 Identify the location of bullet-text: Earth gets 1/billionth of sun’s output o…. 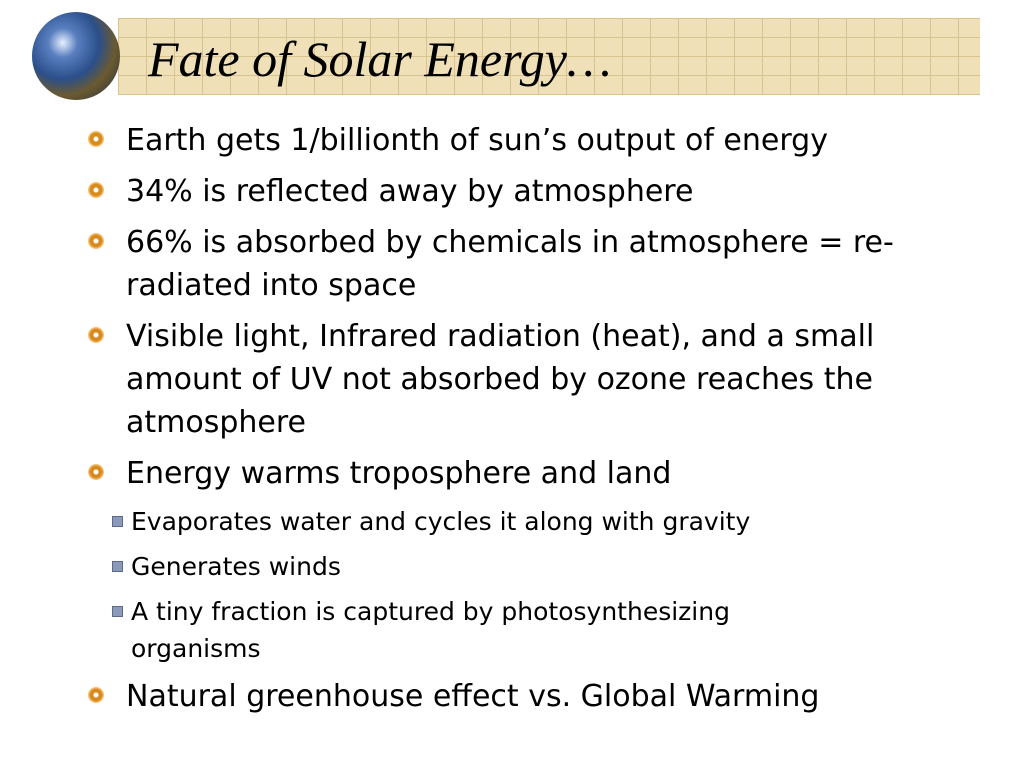
(477, 140).